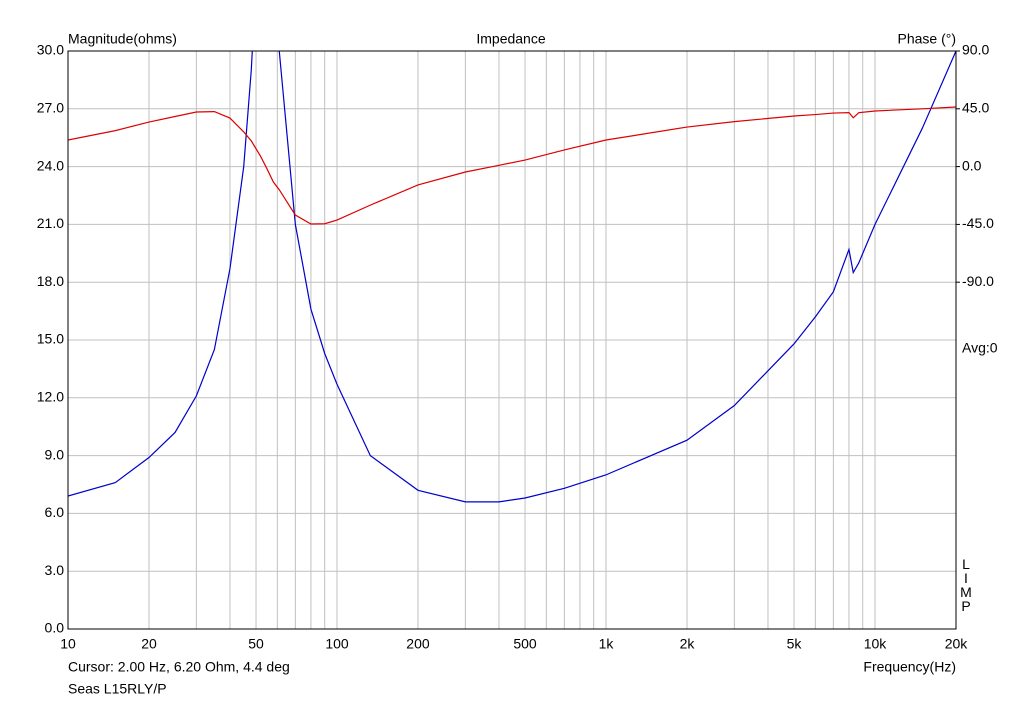 This screenshot has width=1024, height=701. Describe the element at coordinates (607, 644) in the screenshot. I see `x-tick-label: 1k` at that location.